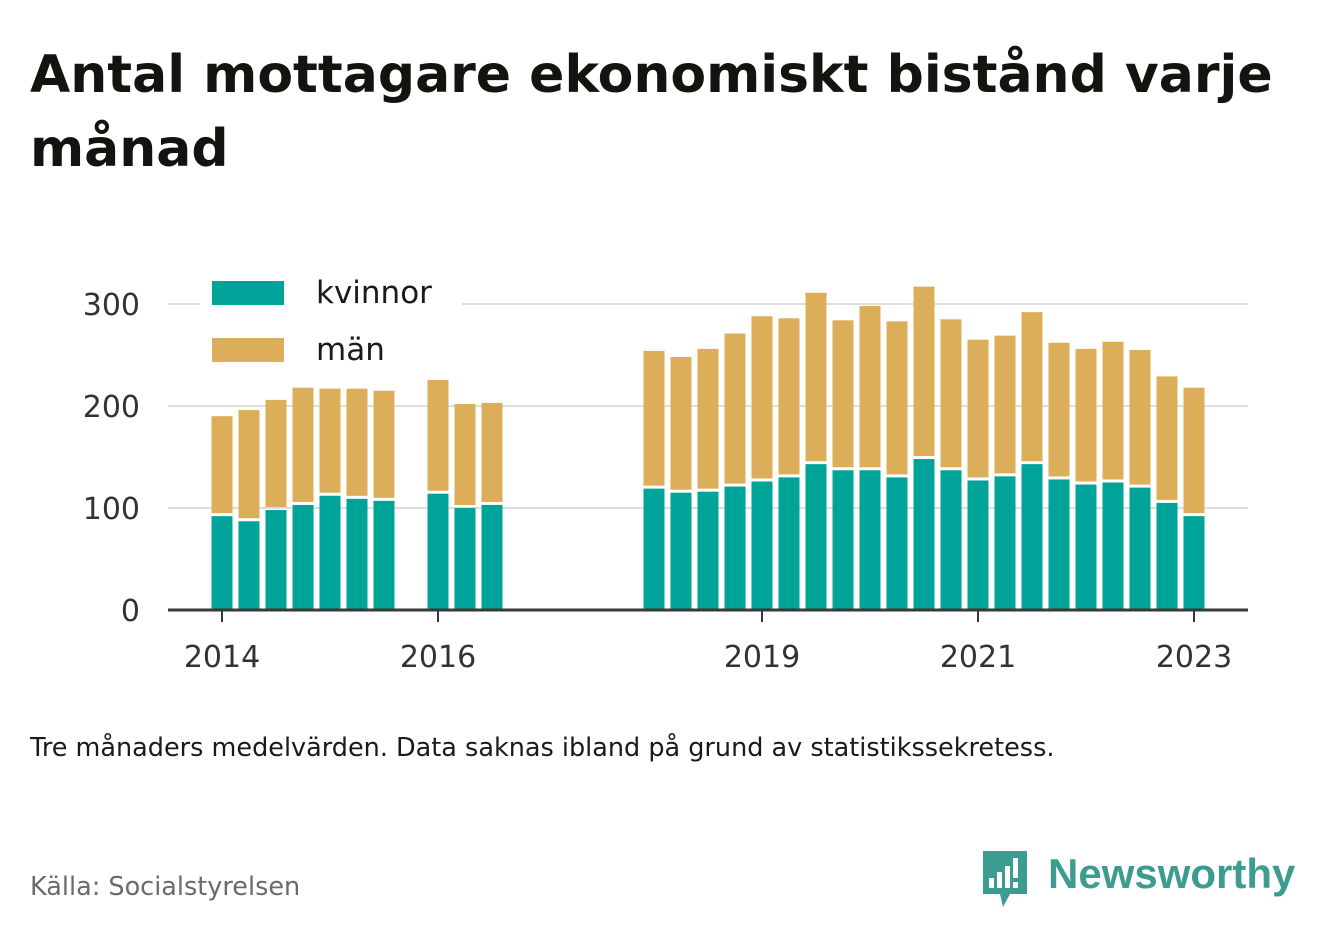 The height and width of the screenshot is (939, 1322). I want to click on legend-label-man: män, so click(350, 350).